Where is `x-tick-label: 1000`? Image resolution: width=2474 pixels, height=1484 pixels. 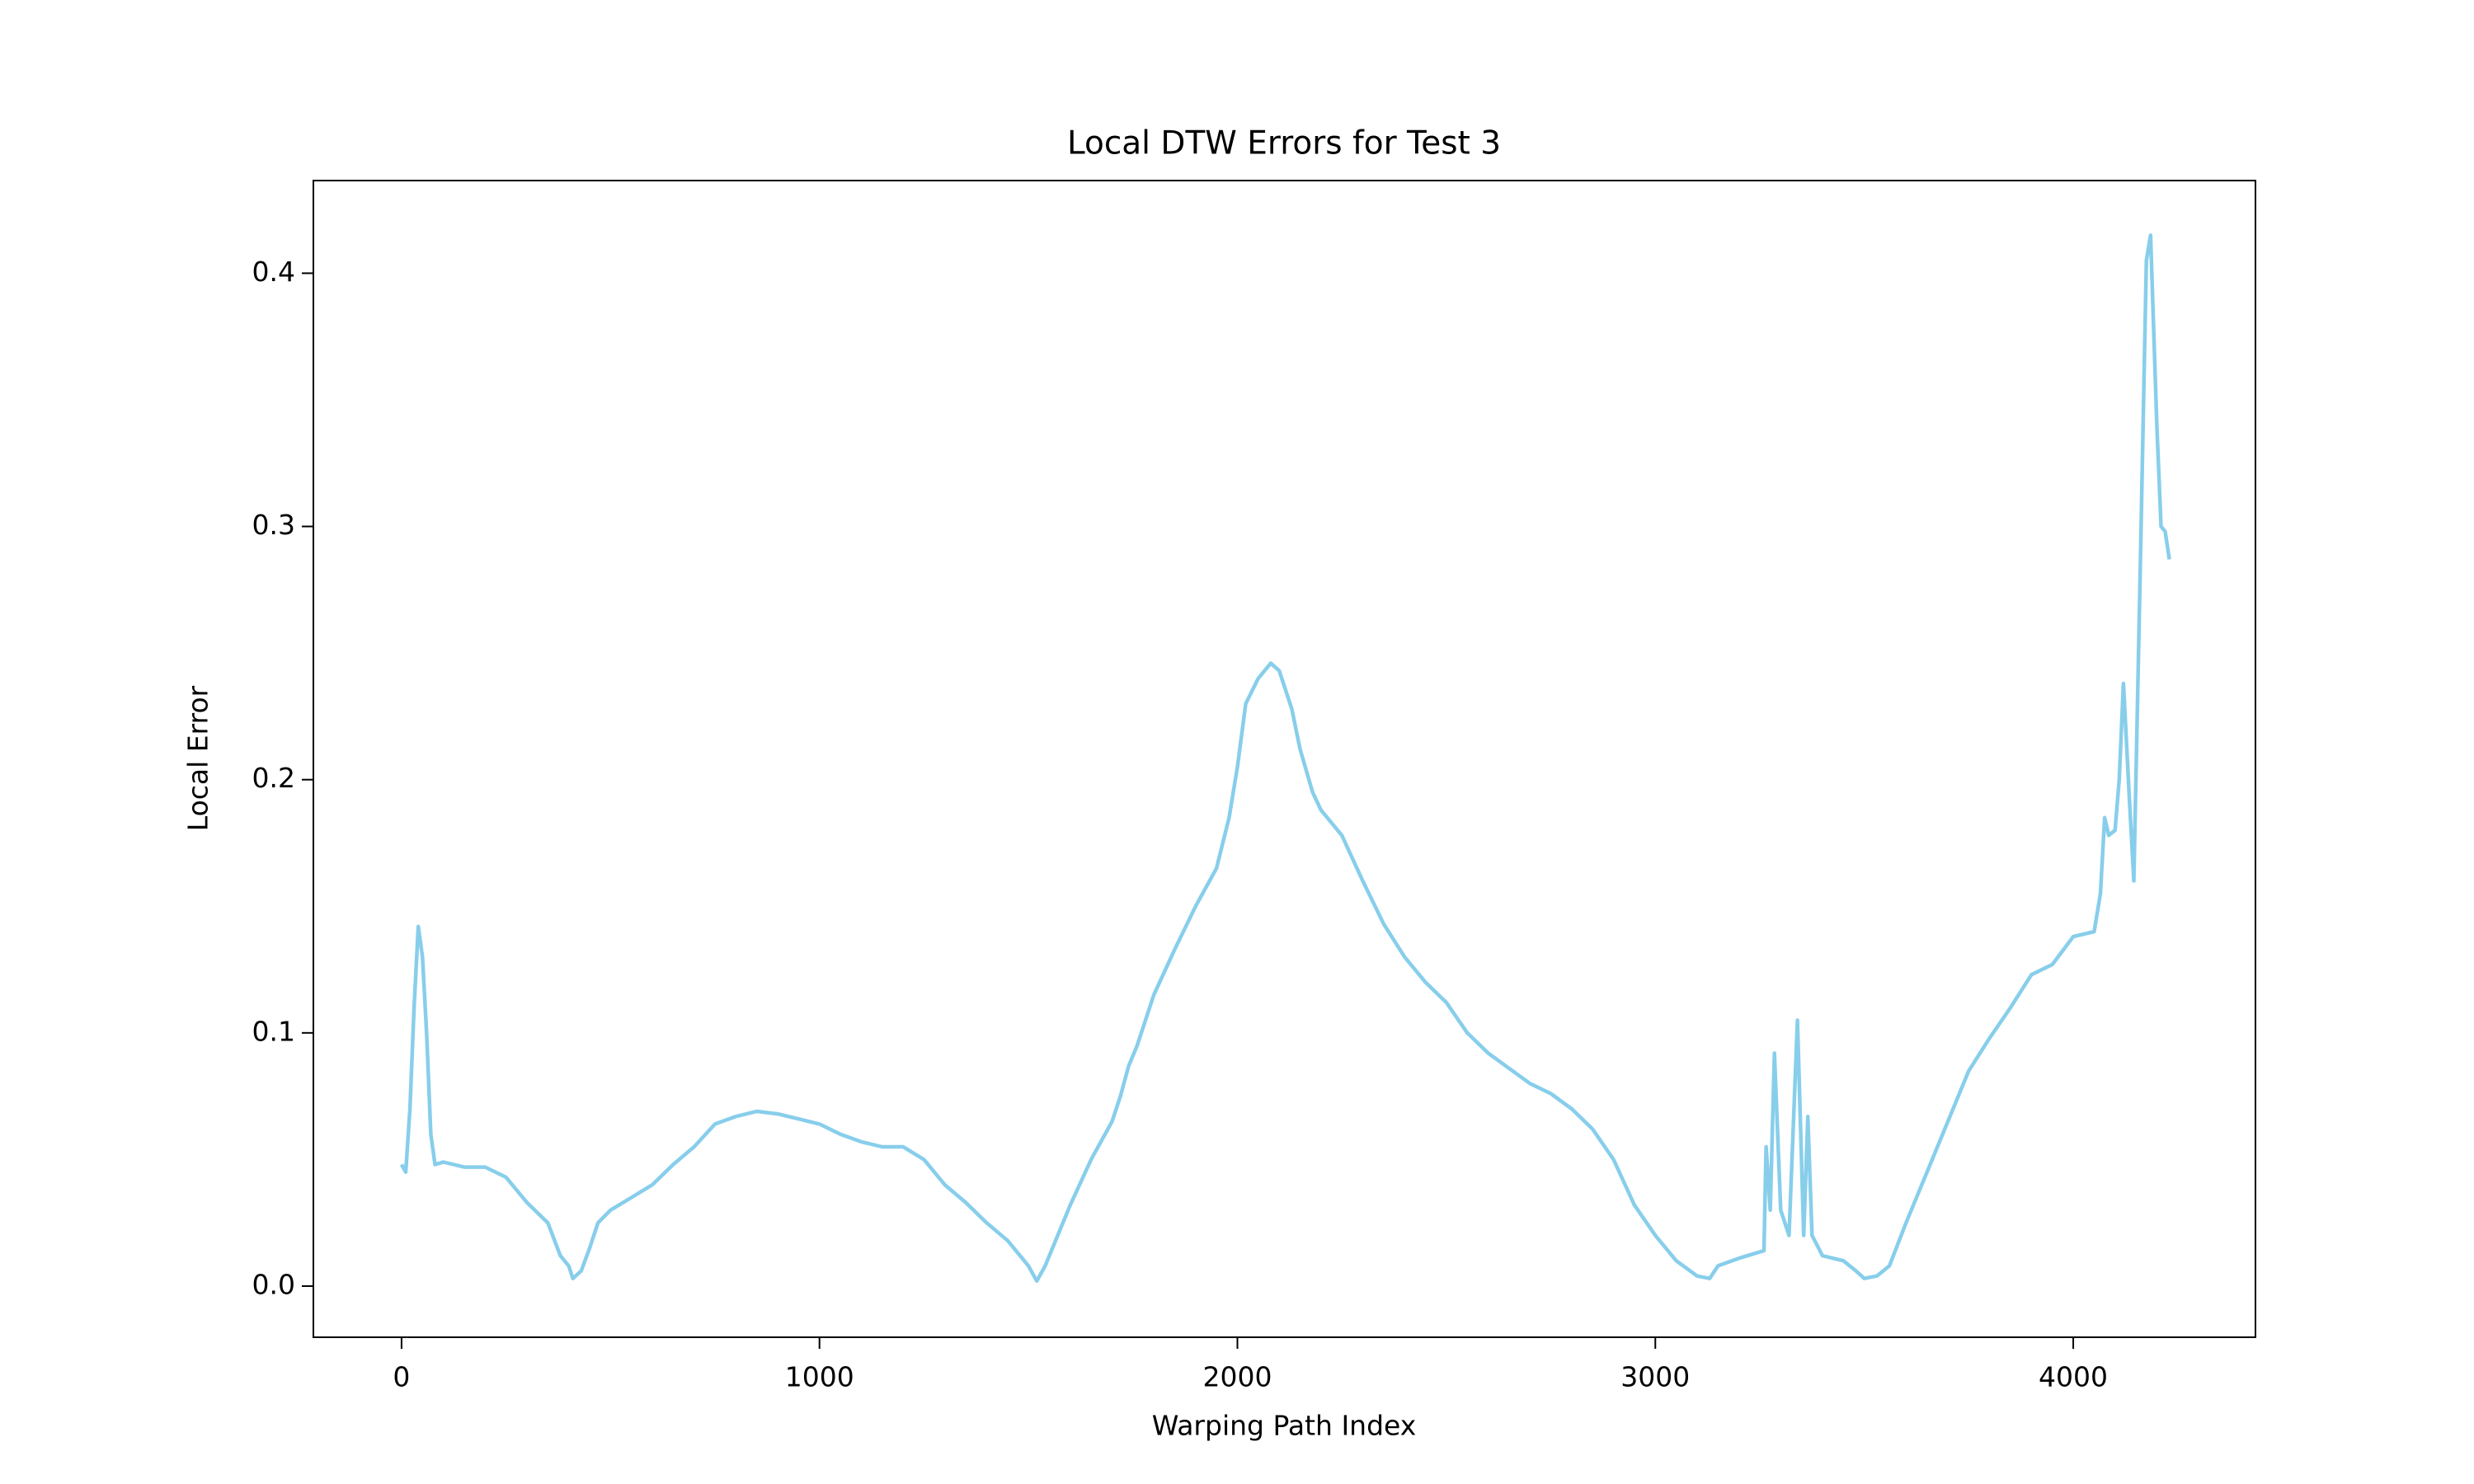
x-tick-label: 1000 is located at coordinates (819, 1377).